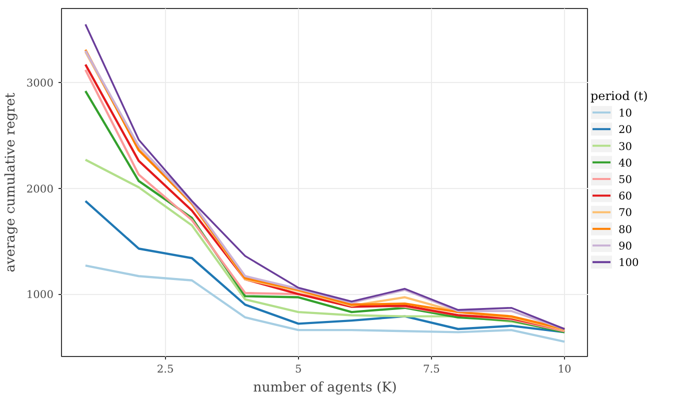  What do you see at coordinates (325, 388) in the screenshot?
I see `x-axis-title: number of agents (K)` at bounding box center [325, 388].